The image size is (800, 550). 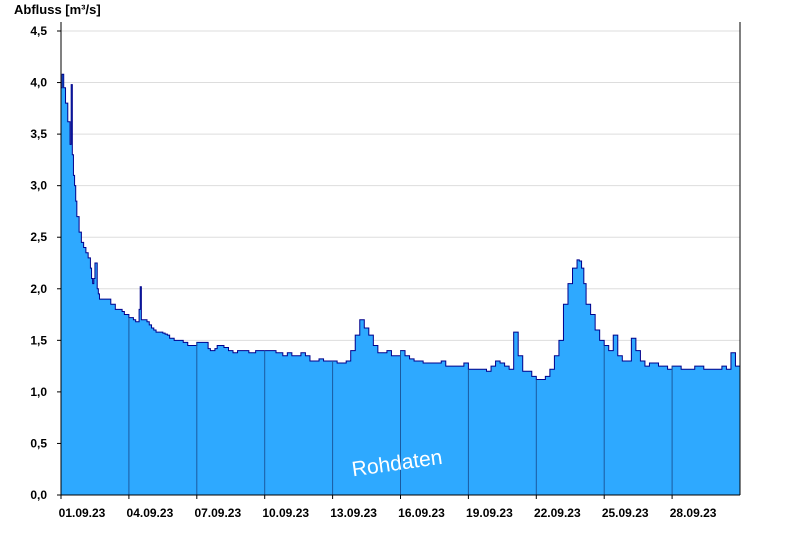 I want to click on x-tick-label: 04.09.23, so click(x=150, y=513).